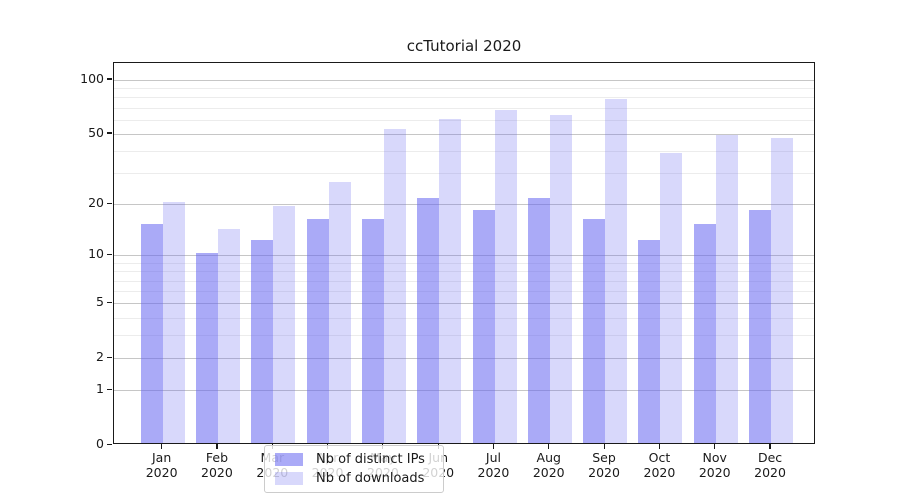  I want to click on bar-oct-downloads, so click(671, 298).